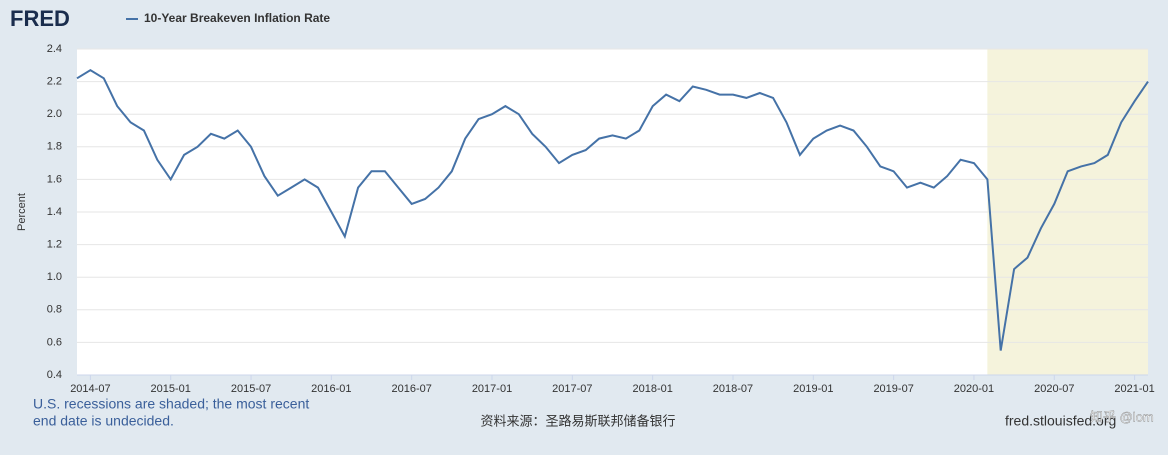  What do you see at coordinates (1054, 389) in the screenshot?
I see `x-tick-label: 2020-07` at bounding box center [1054, 389].